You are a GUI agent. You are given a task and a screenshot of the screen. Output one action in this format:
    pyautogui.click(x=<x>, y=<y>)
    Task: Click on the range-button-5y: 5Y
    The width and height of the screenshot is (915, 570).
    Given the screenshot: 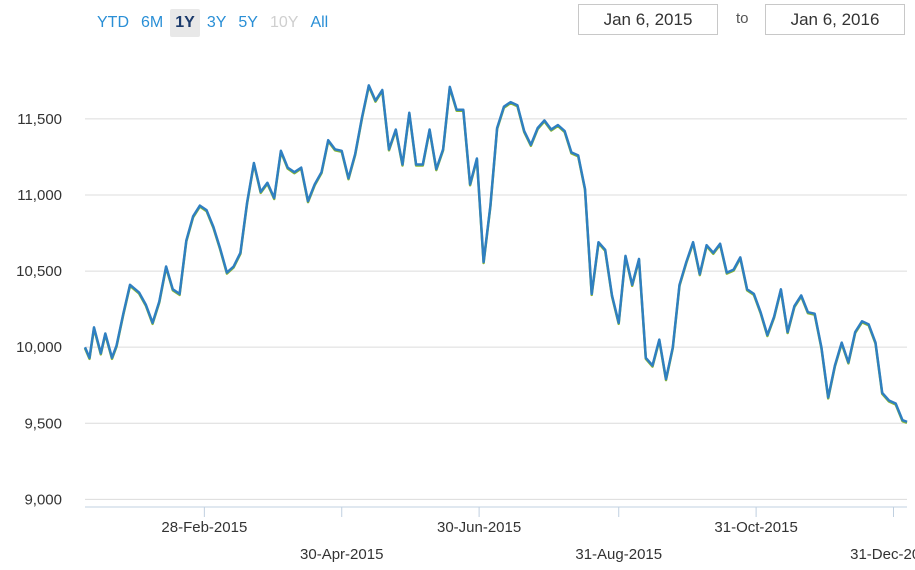 What is the action you would take?
    pyautogui.click(x=248, y=22)
    